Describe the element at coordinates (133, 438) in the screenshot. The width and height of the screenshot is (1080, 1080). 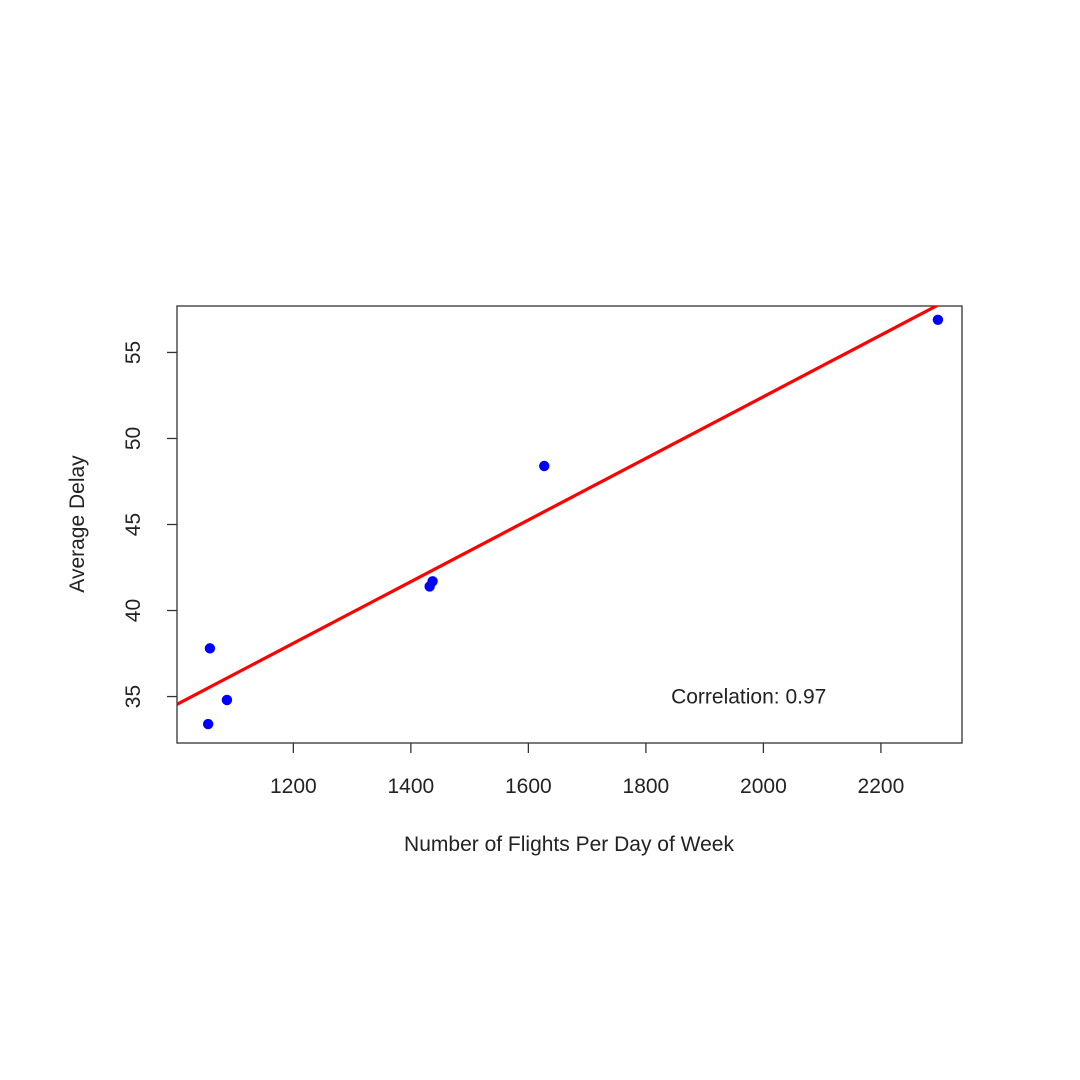
I see `y-tick-label: 50` at that location.